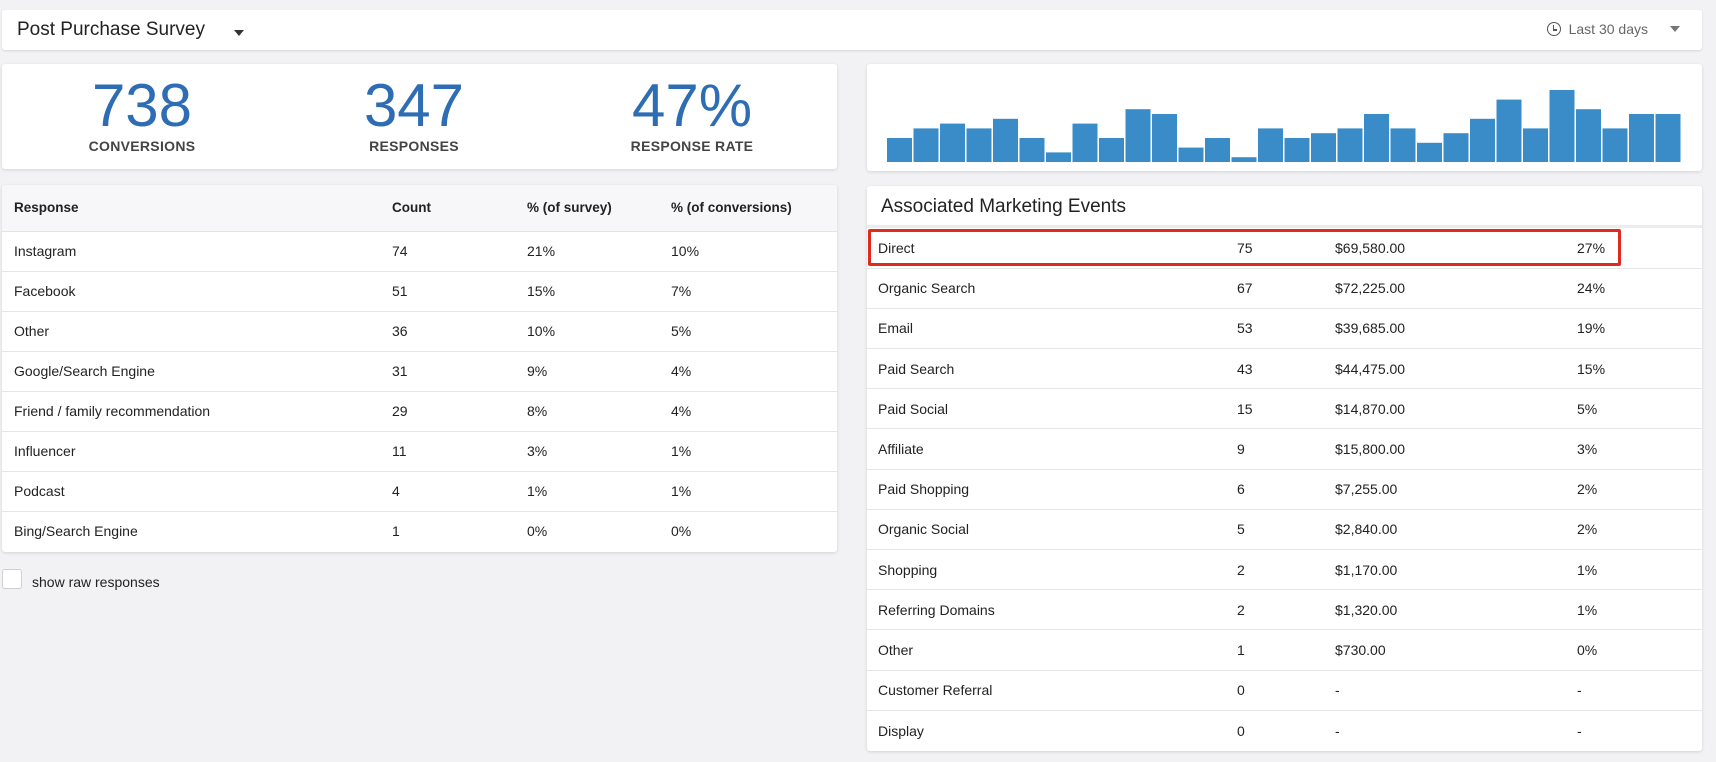  What do you see at coordinates (587, 491) in the screenshot?
I see `pct-survey-cell: 1%` at bounding box center [587, 491].